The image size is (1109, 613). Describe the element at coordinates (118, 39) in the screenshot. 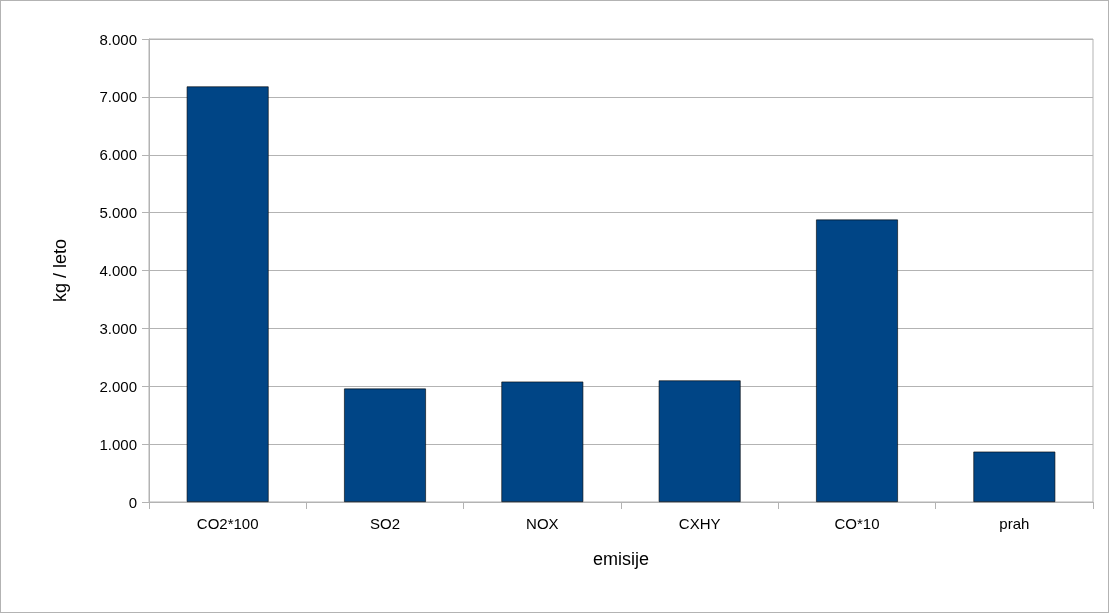

I see `y-tick-label: 8.000` at that location.